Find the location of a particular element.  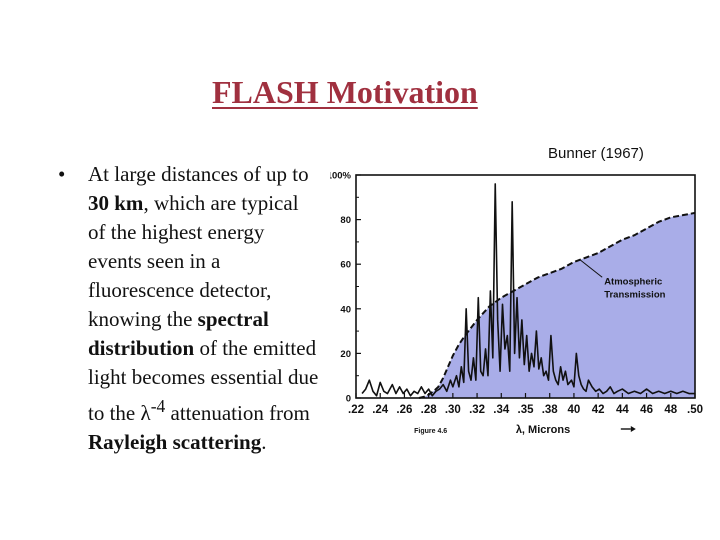

y-tick-label: 20 is located at coordinates (345, 354).